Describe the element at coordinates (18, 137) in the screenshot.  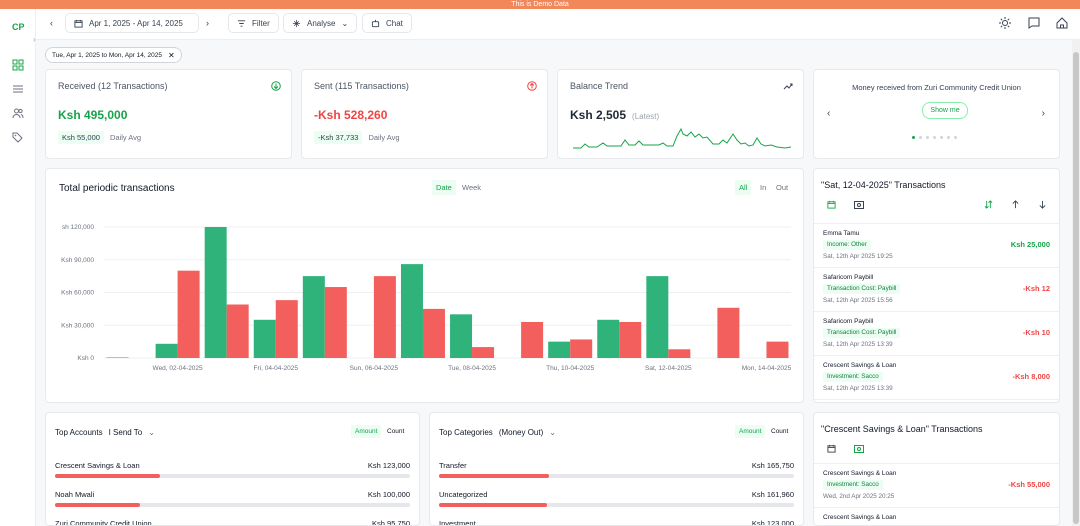
I see `tags-icon` at that location.